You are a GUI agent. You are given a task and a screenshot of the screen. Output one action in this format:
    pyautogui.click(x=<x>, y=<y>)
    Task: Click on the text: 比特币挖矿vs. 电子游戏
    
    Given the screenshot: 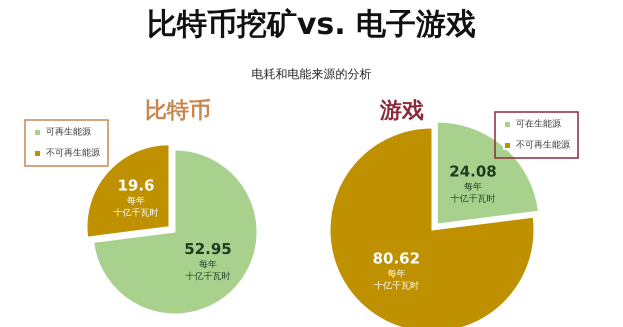 What is the action you would take?
    pyautogui.click(x=312, y=25)
    